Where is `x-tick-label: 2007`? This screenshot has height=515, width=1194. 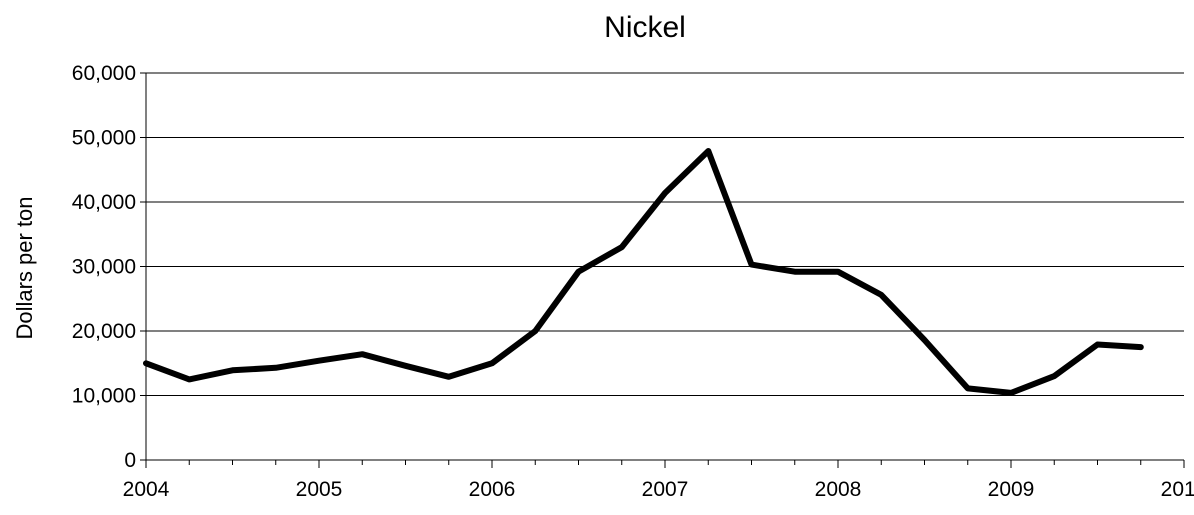 x-tick-label: 2007 is located at coordinates (665, 489).